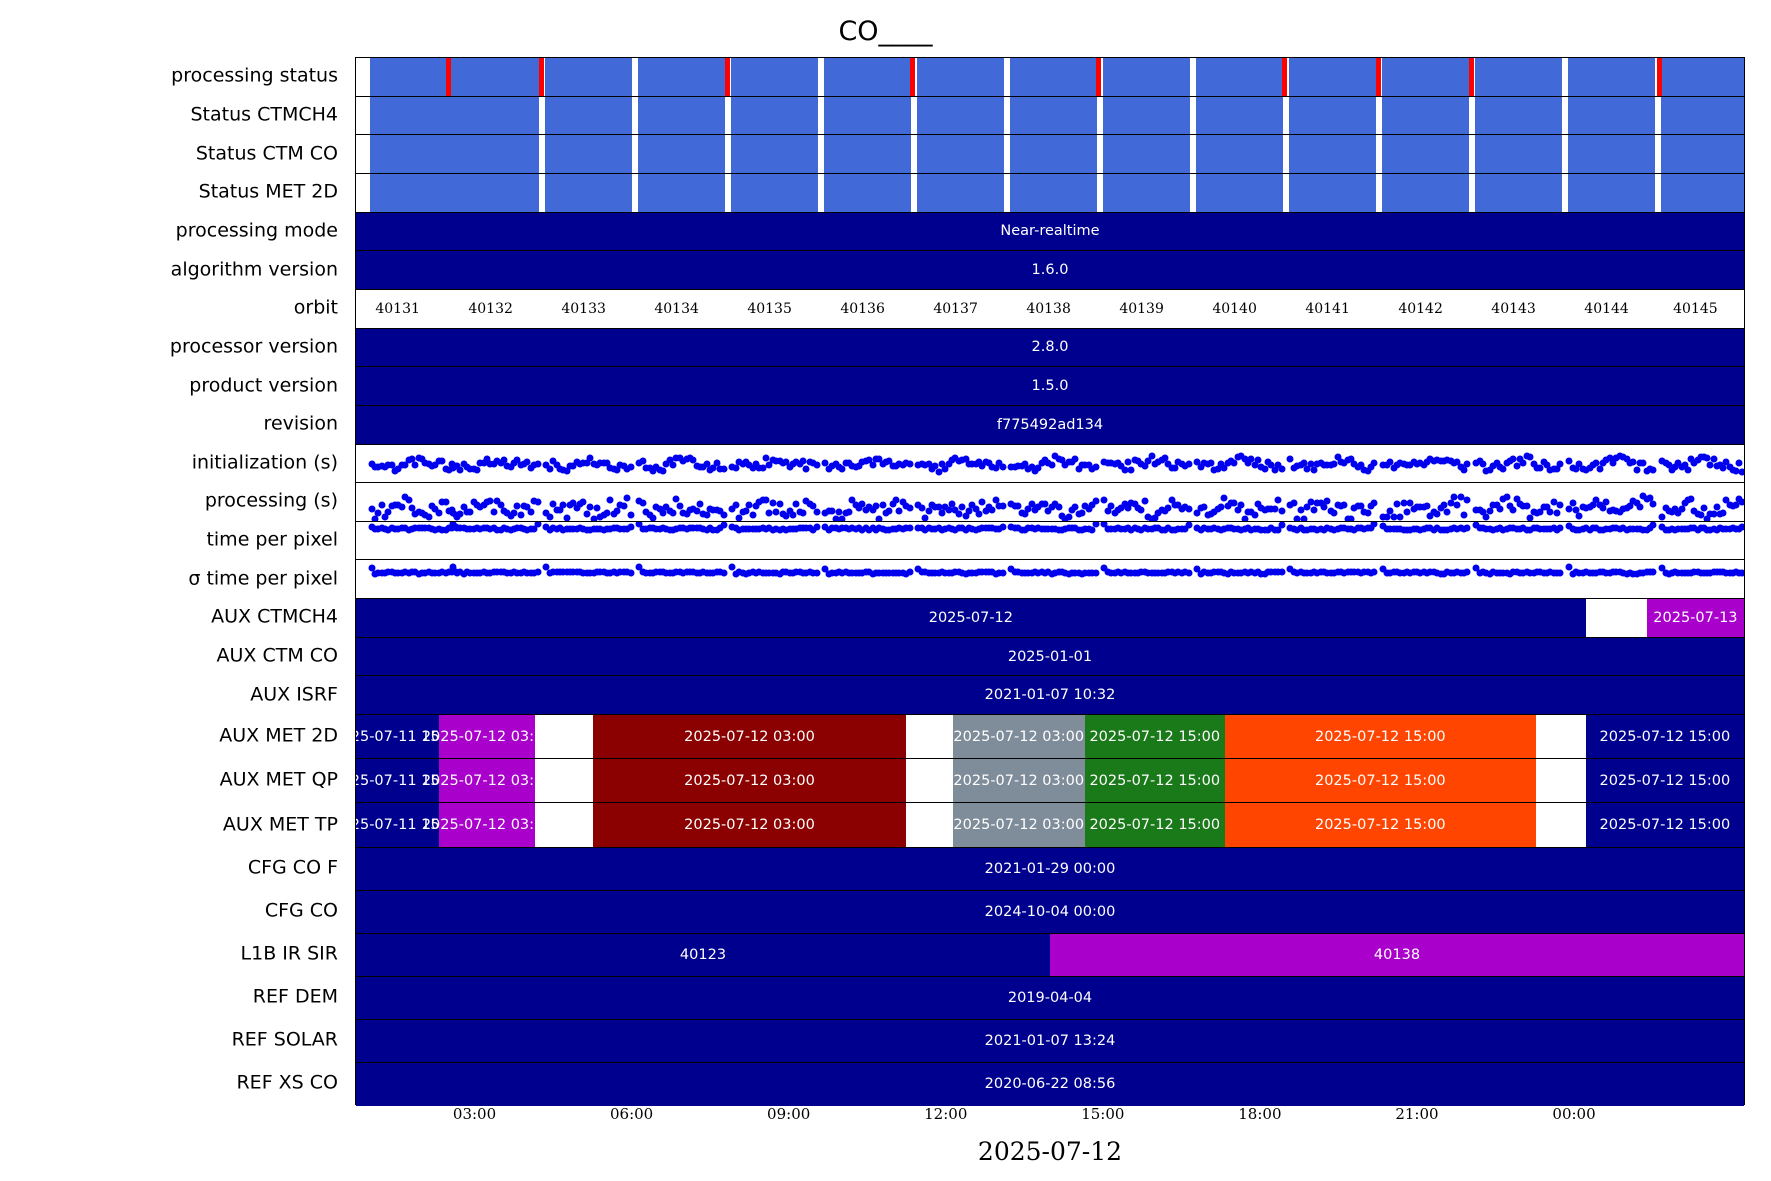 The width and height of the screenshot is (1771, 1181). I want to click on band-segment: 40123, so click(703, 954).